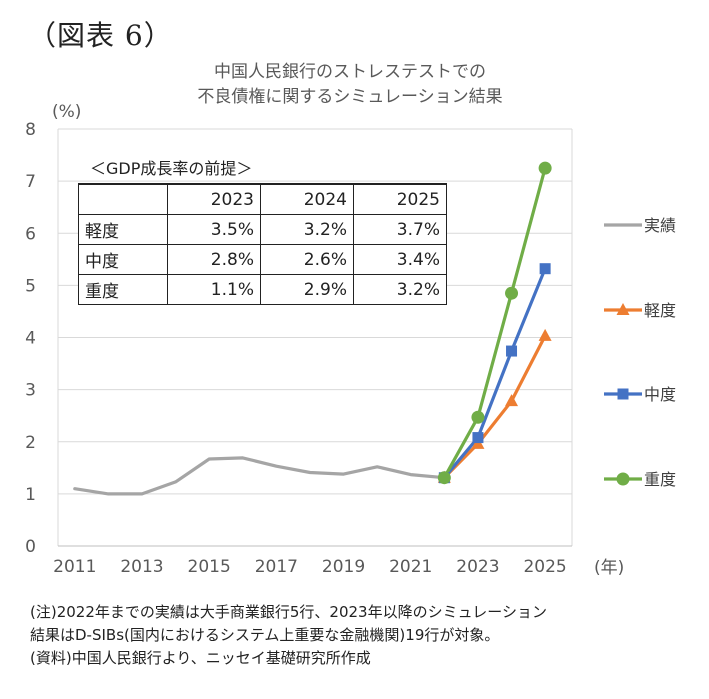 This screenshot has width=709, height=699. Describe the element at coordinates (66, 112) in the screenshot. I see `y-axis-unit: (%)` at that location.